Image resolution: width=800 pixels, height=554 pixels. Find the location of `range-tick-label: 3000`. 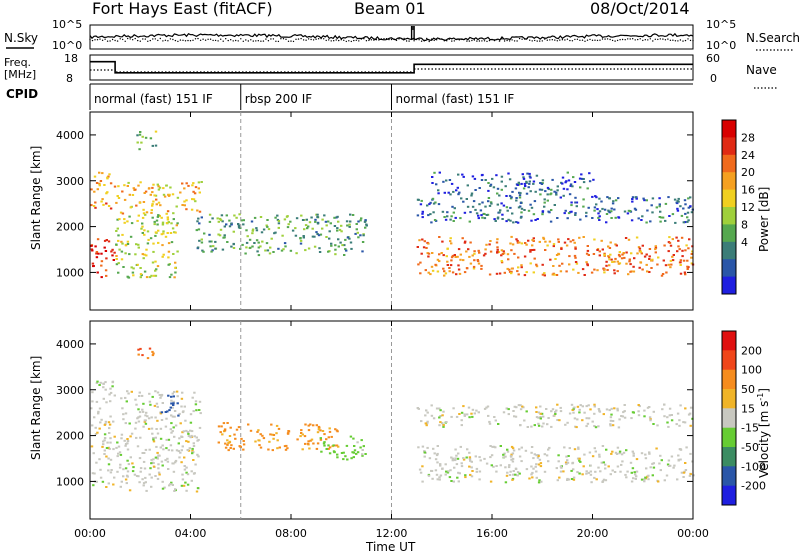

range-tick-label: 3000 is located at coordinates (70, 390).